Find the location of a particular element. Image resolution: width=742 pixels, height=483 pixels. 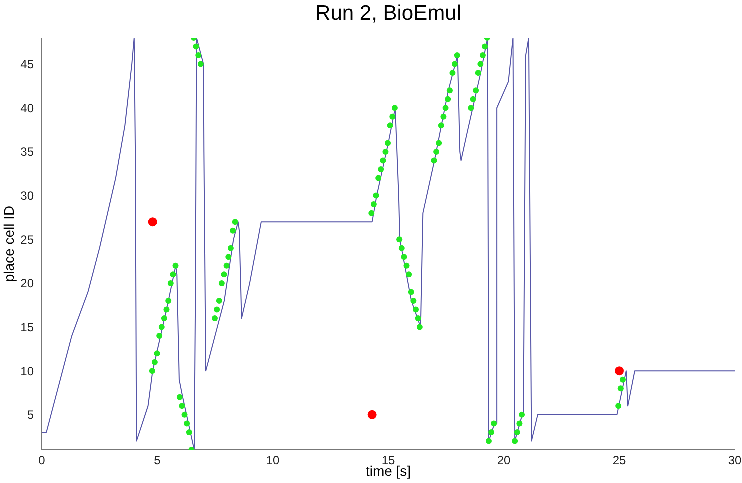

x-tick-label: 30 is located at coordinates (735, 461).